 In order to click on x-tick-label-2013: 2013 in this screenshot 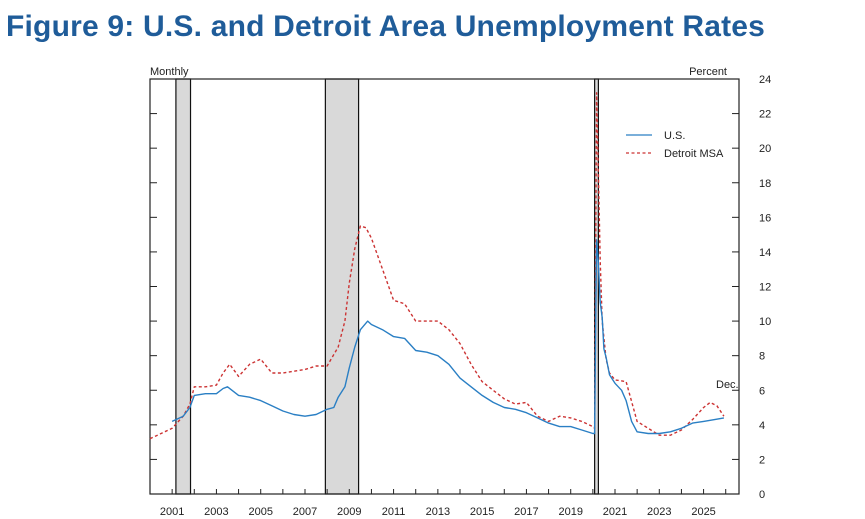, I will do `click(438, 512)`.